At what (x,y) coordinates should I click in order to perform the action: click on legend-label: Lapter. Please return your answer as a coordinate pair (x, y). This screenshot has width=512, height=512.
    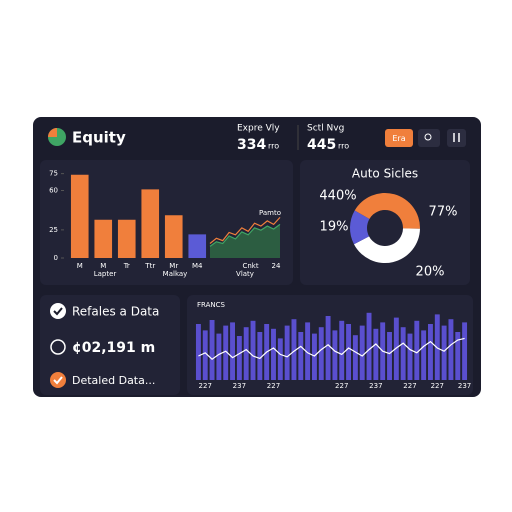
    Looking at the image, I should click on (105, 274).